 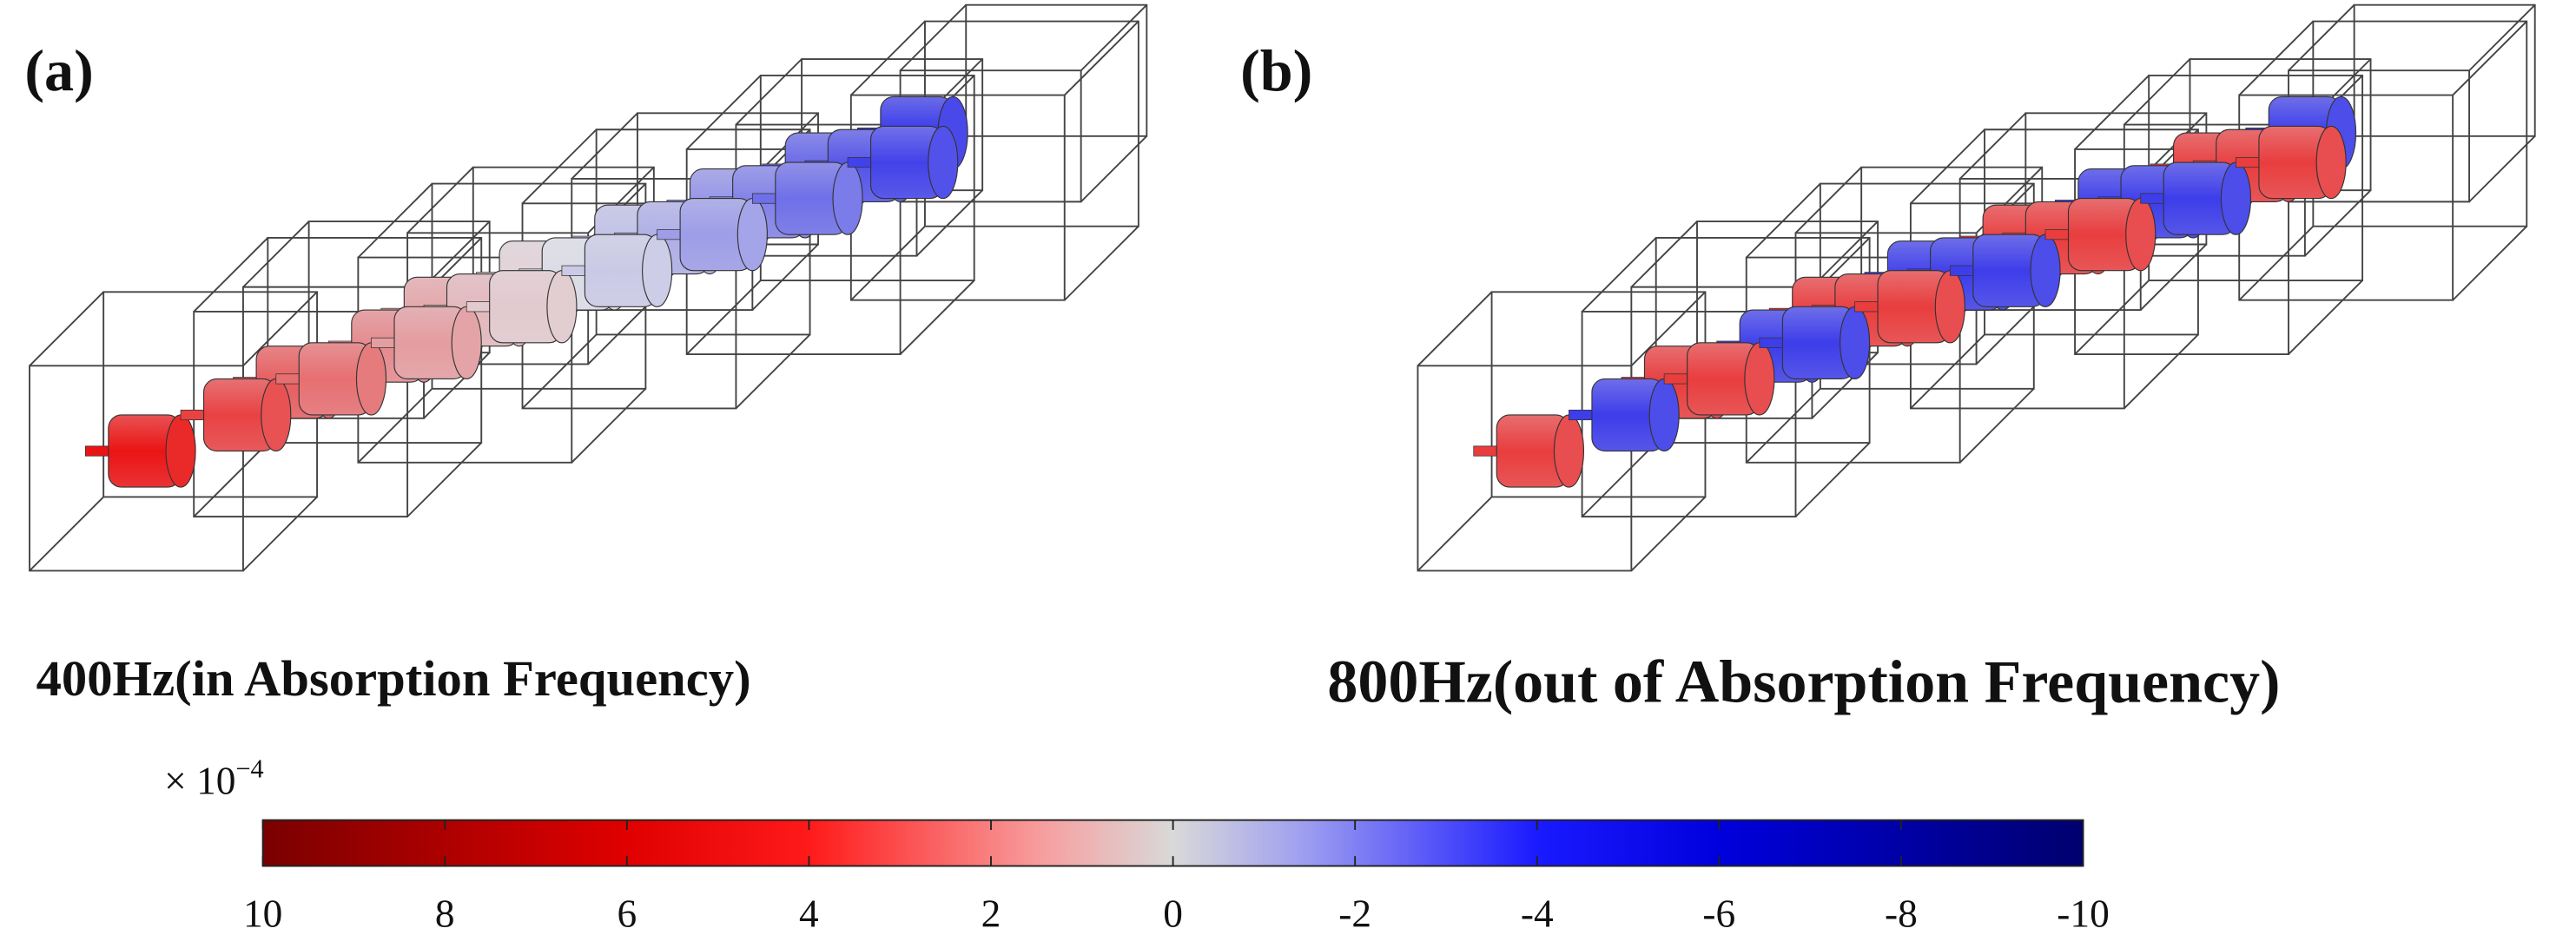 I want to click on multiplier-exponent: −4, so click(x=249, y=769).